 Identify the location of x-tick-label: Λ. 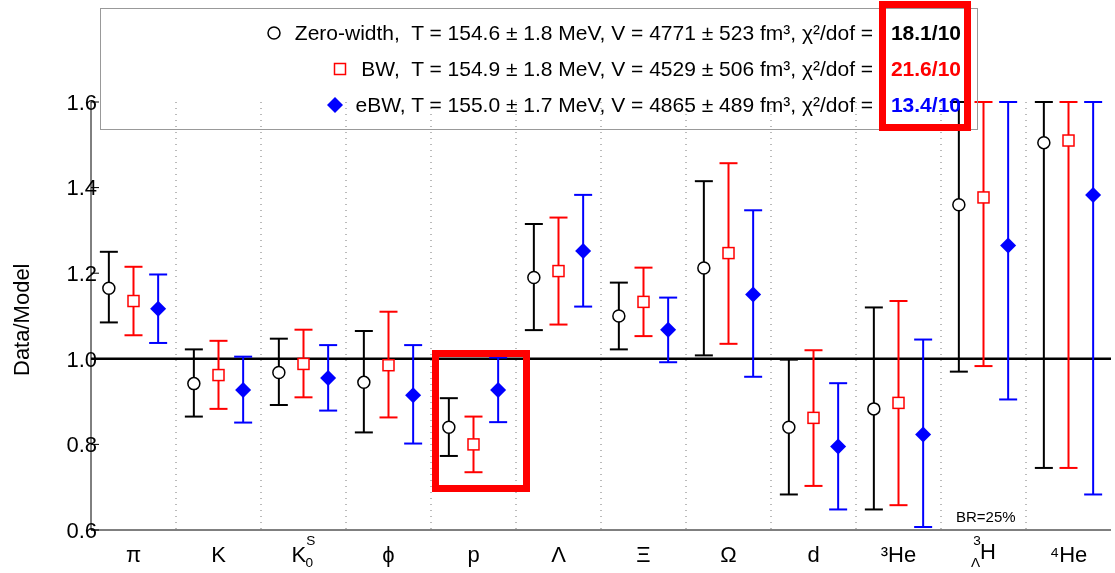
(559, 554).